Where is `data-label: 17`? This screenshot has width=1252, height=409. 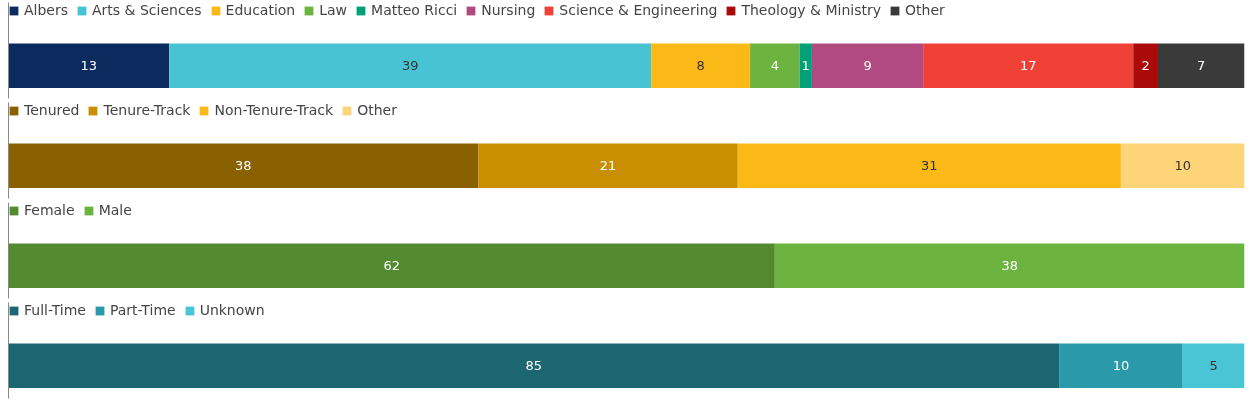 data-label: 17 is located at coordinates (1028, 66).